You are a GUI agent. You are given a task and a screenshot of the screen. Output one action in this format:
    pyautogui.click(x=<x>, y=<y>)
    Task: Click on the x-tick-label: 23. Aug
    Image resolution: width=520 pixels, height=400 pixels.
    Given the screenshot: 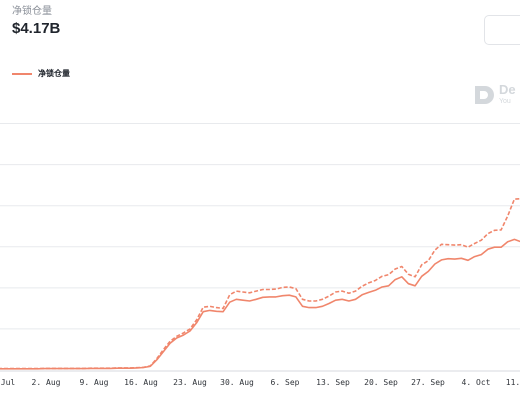 What is the action you would take?
    pyautogui.click(x=190, y=382)
    